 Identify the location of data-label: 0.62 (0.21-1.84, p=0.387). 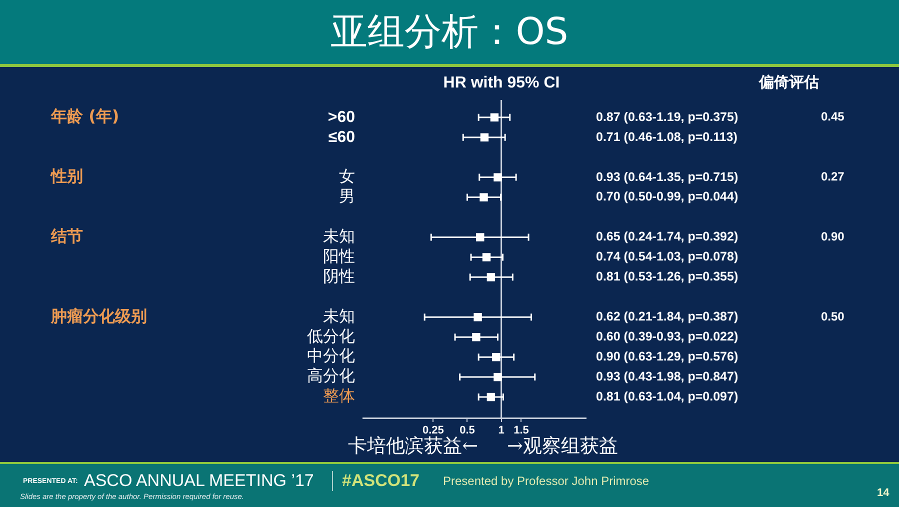
(667, 317).